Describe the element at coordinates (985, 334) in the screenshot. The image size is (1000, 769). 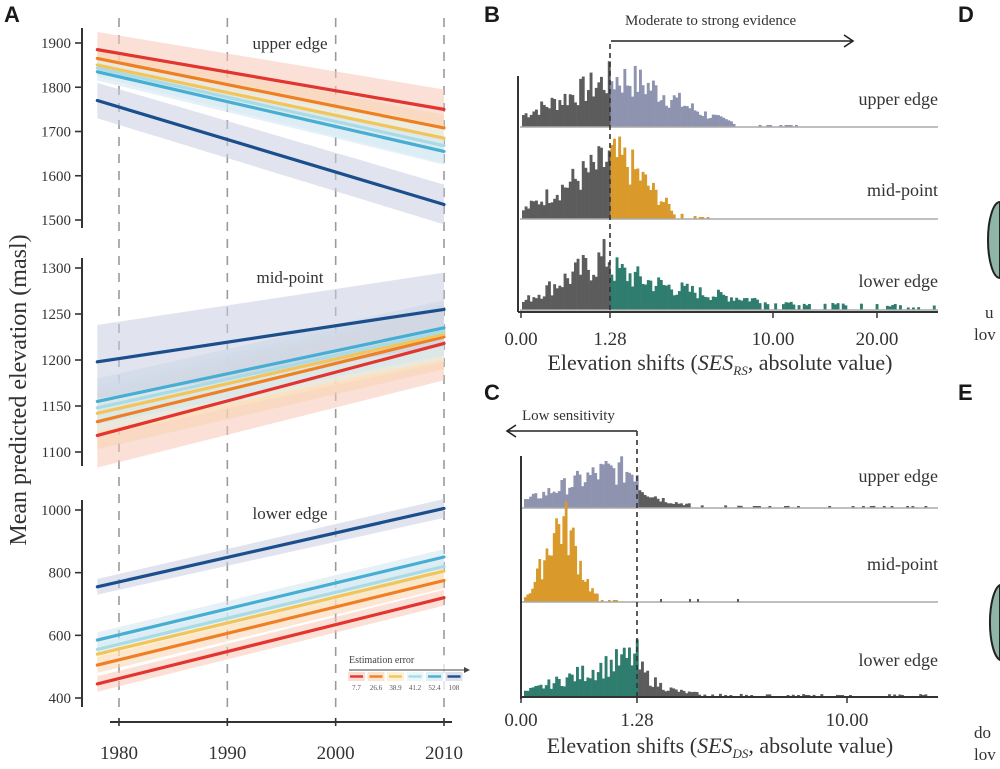
I see `cutoff-text-d2: lov` at that location.